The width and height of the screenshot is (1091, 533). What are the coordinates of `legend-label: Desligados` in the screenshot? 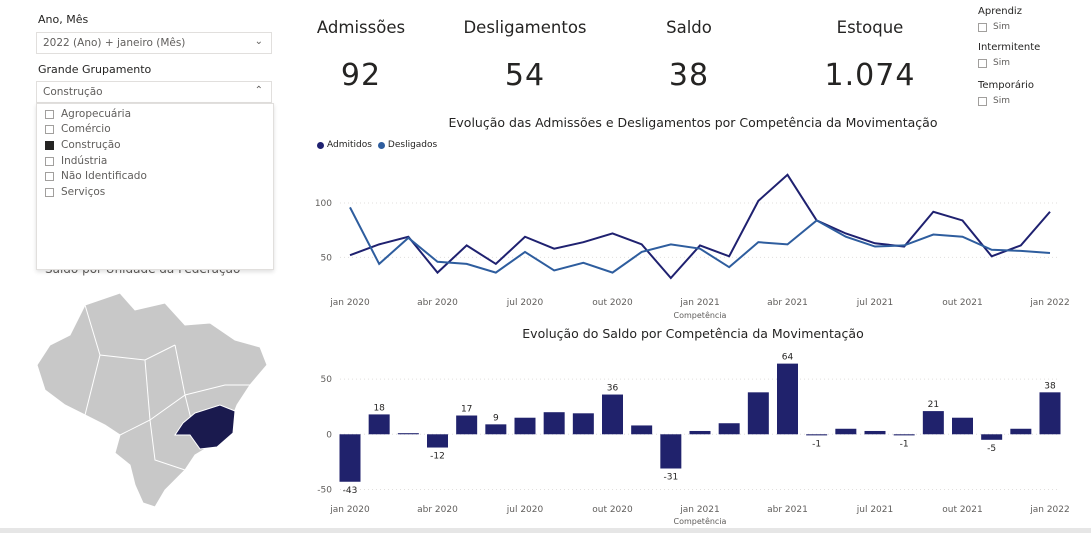 It's located at (412, 145).